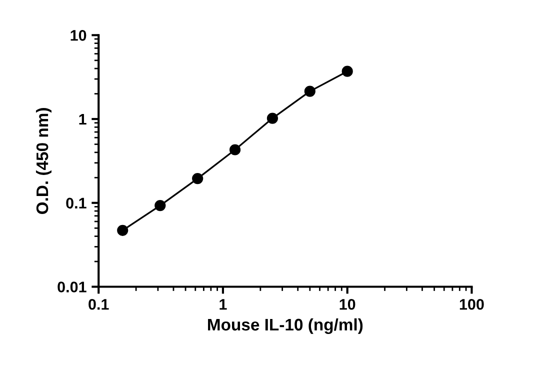 This screenshot has width=533, height=370. I want to click on x-axis-title: Mouse IL-10 (ng/ml), so click(285, 326).